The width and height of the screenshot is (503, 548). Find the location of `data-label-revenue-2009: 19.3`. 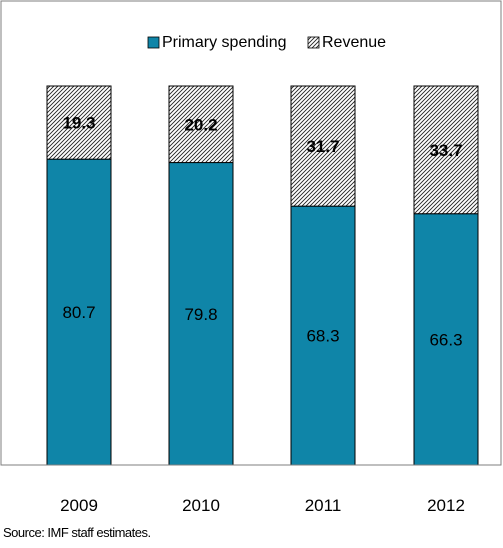

data-label-revenue-2009: 19.3 is located at coordinates (78, 123).